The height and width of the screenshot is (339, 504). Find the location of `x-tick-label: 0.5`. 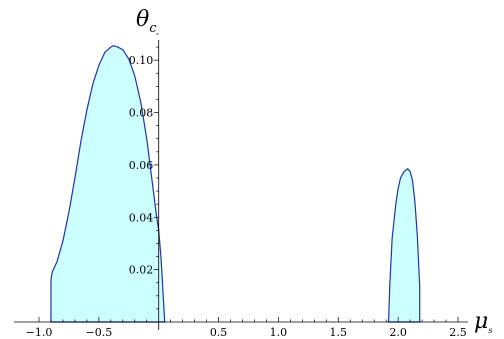

x-tick-label: 0.5 is located at coordinates (219, 332).